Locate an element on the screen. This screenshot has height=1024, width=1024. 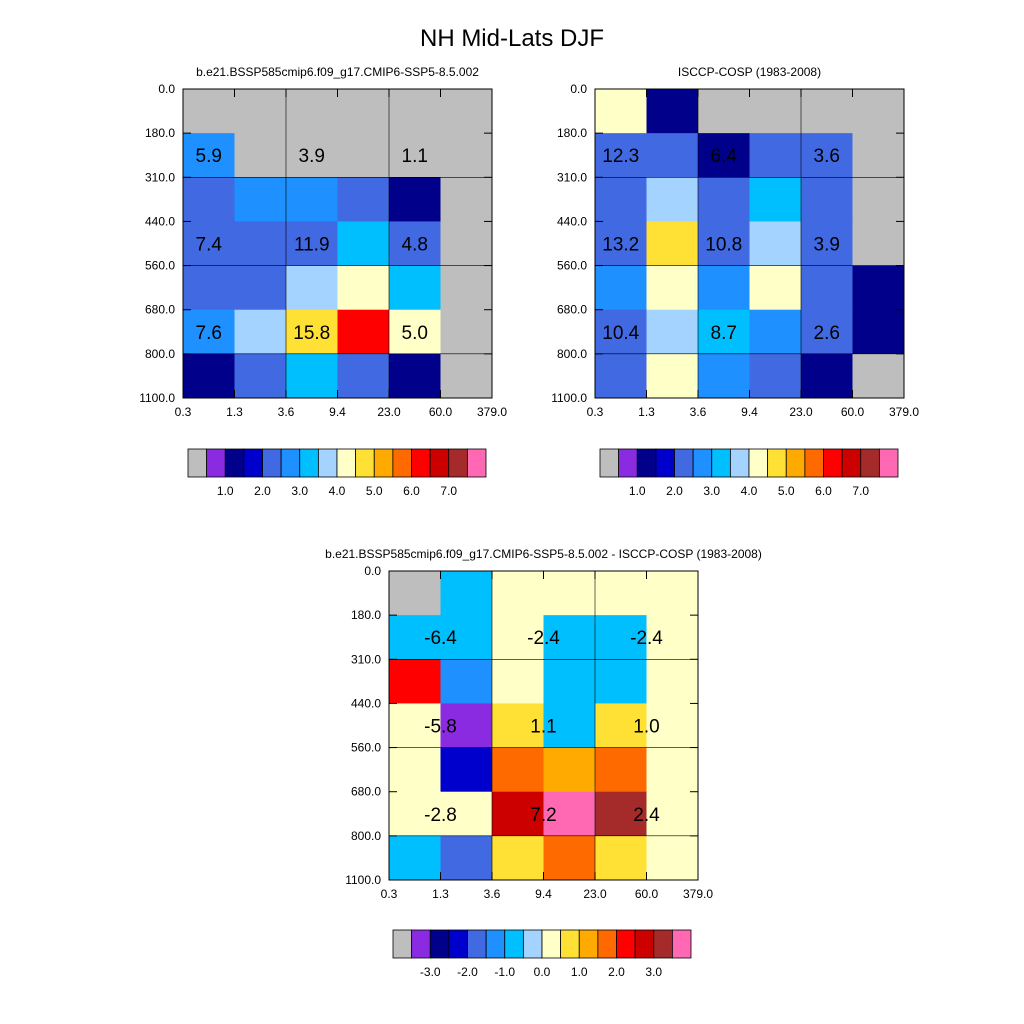
cell-annotation: 7.2 is located at coordinates (543, 815).